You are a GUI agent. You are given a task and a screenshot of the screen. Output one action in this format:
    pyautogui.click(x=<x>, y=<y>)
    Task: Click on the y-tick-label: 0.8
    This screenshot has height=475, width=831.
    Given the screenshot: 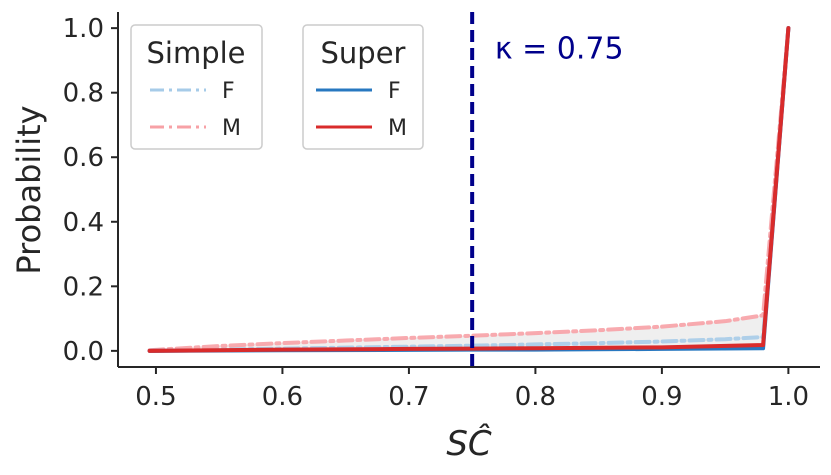 What is the action you would take?
    pyautogui.click(x=83, y=94)
    